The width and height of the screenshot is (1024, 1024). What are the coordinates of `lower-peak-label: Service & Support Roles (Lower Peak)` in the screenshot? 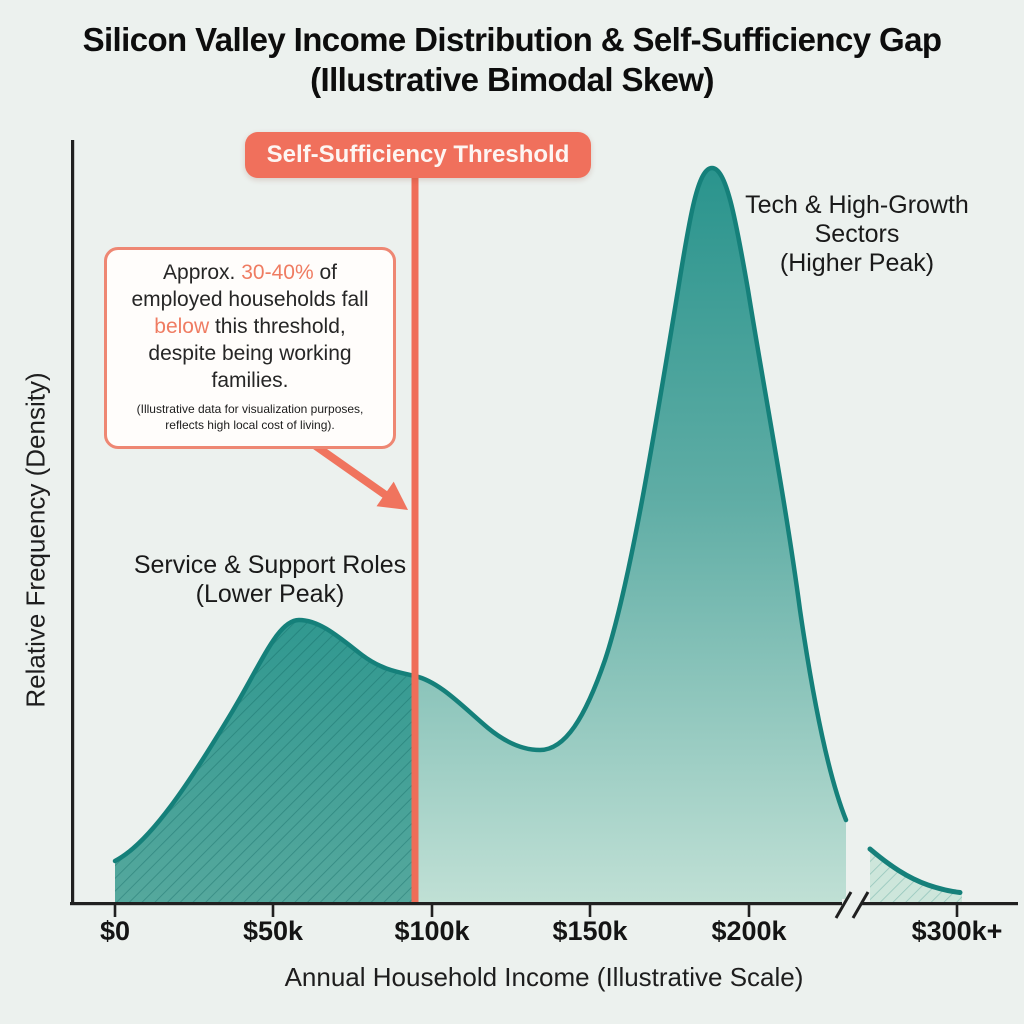 It's located at (270, 580).